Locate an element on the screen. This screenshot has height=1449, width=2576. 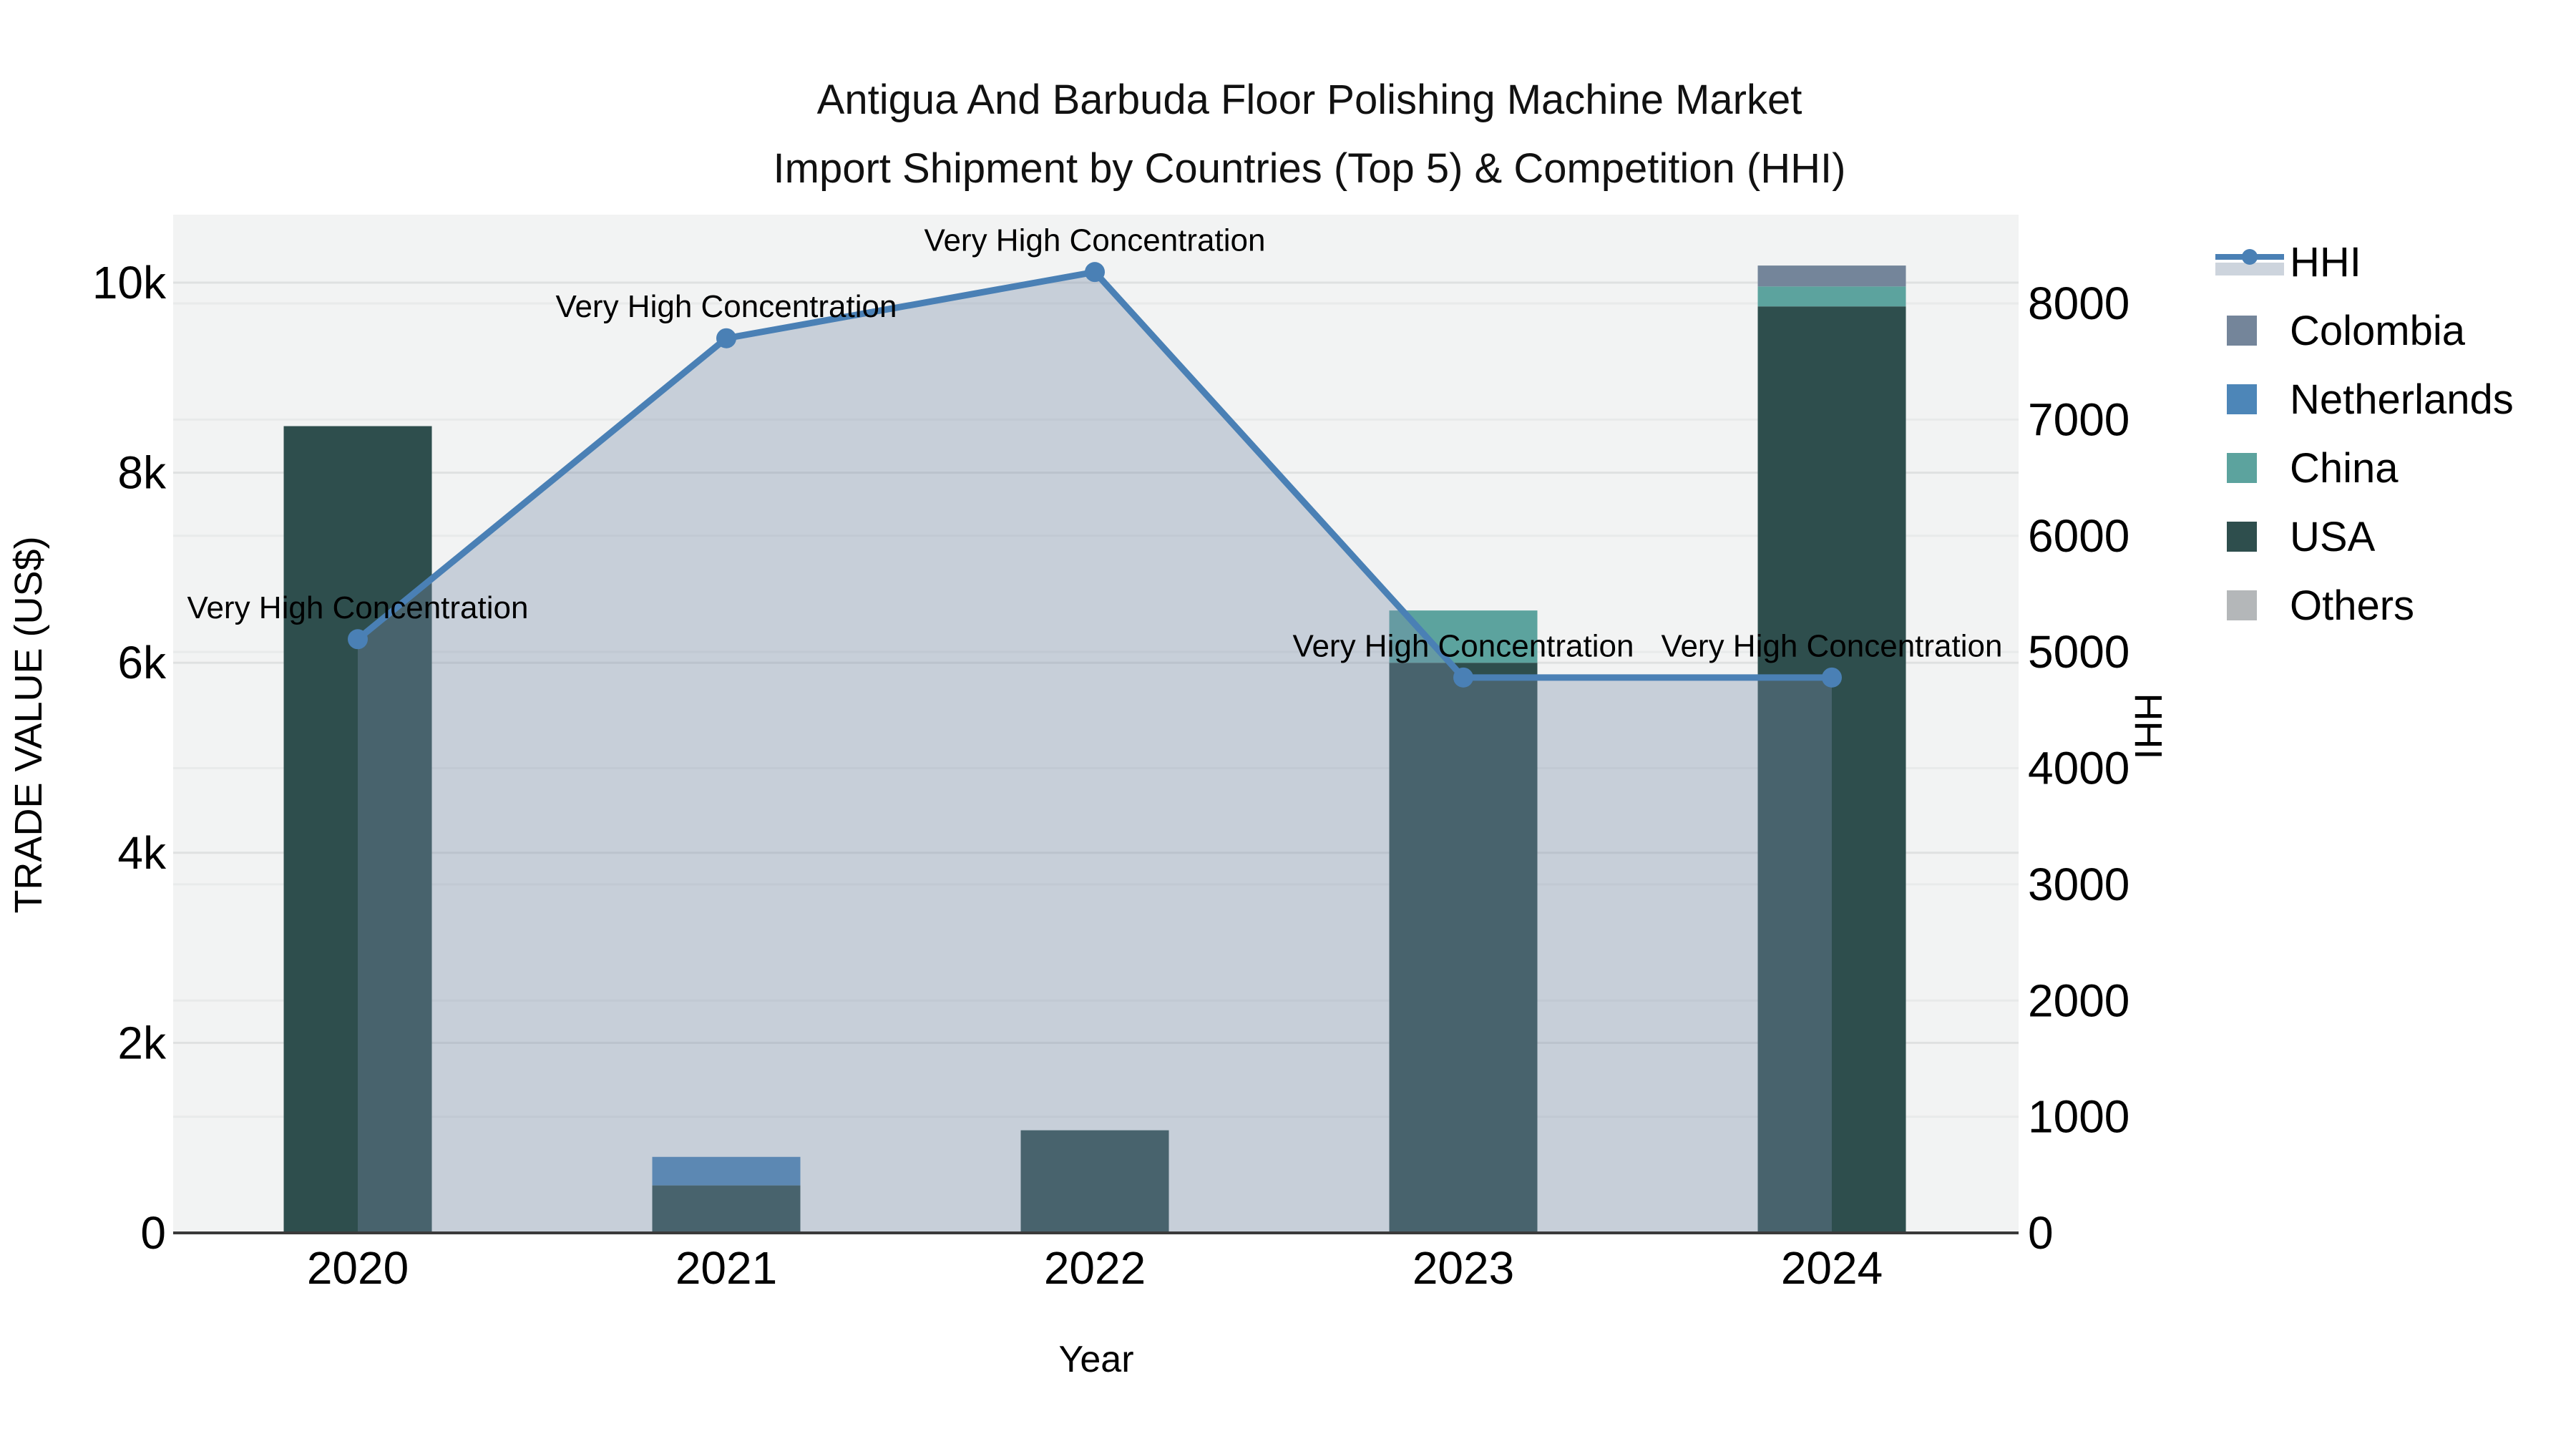
right-tick-4000: 4000 is located at coordinates (2078, 769).